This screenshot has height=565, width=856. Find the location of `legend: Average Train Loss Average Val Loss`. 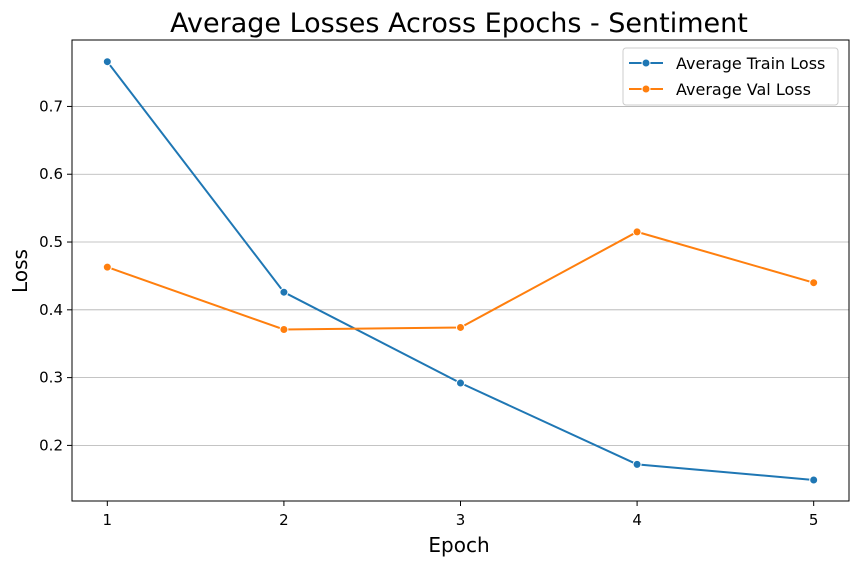

legend: Average Train Loss Average Val Loss is located at coordinates (730, 76).